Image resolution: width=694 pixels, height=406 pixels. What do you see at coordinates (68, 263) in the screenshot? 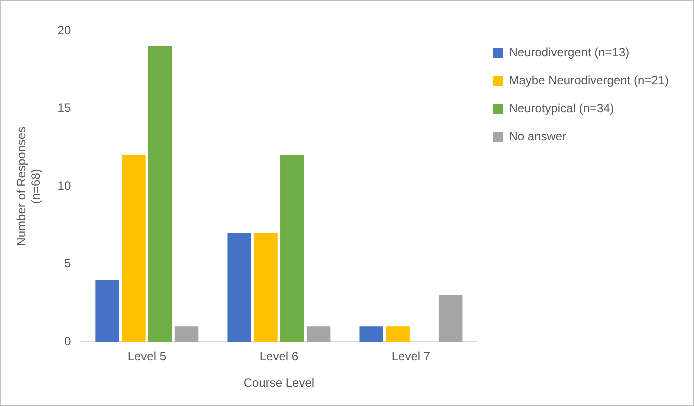
I see `y-tick-label: 5` at bounding box center [68, 263].